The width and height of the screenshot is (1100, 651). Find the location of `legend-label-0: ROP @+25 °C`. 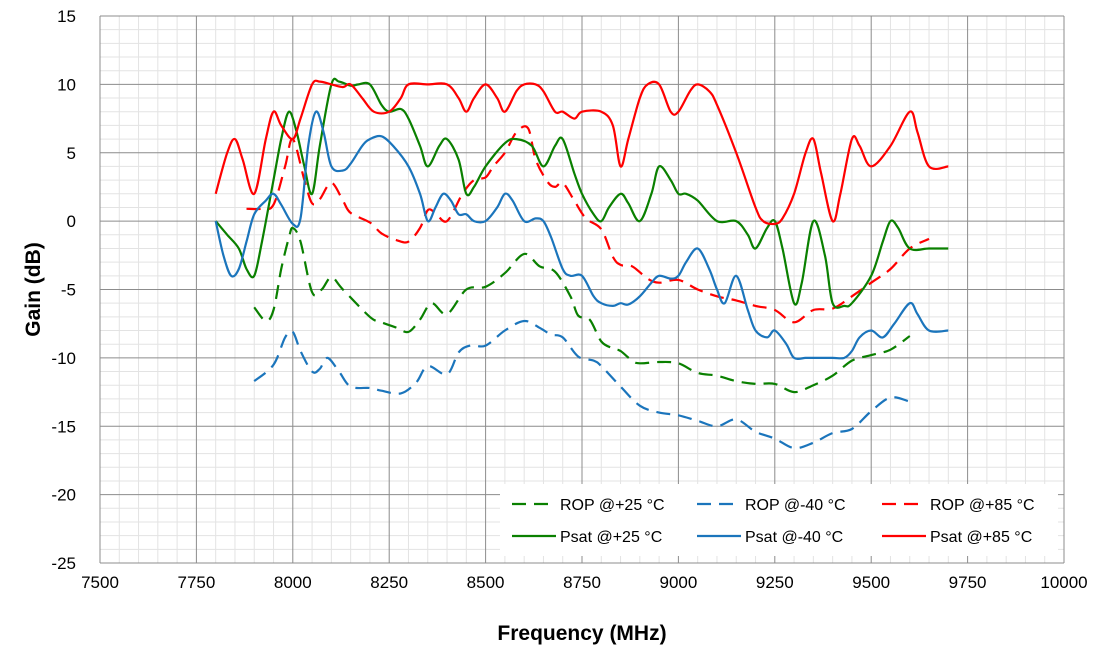

legend-label-0: ROP @+25 °C is located at coordinates (612, 505).